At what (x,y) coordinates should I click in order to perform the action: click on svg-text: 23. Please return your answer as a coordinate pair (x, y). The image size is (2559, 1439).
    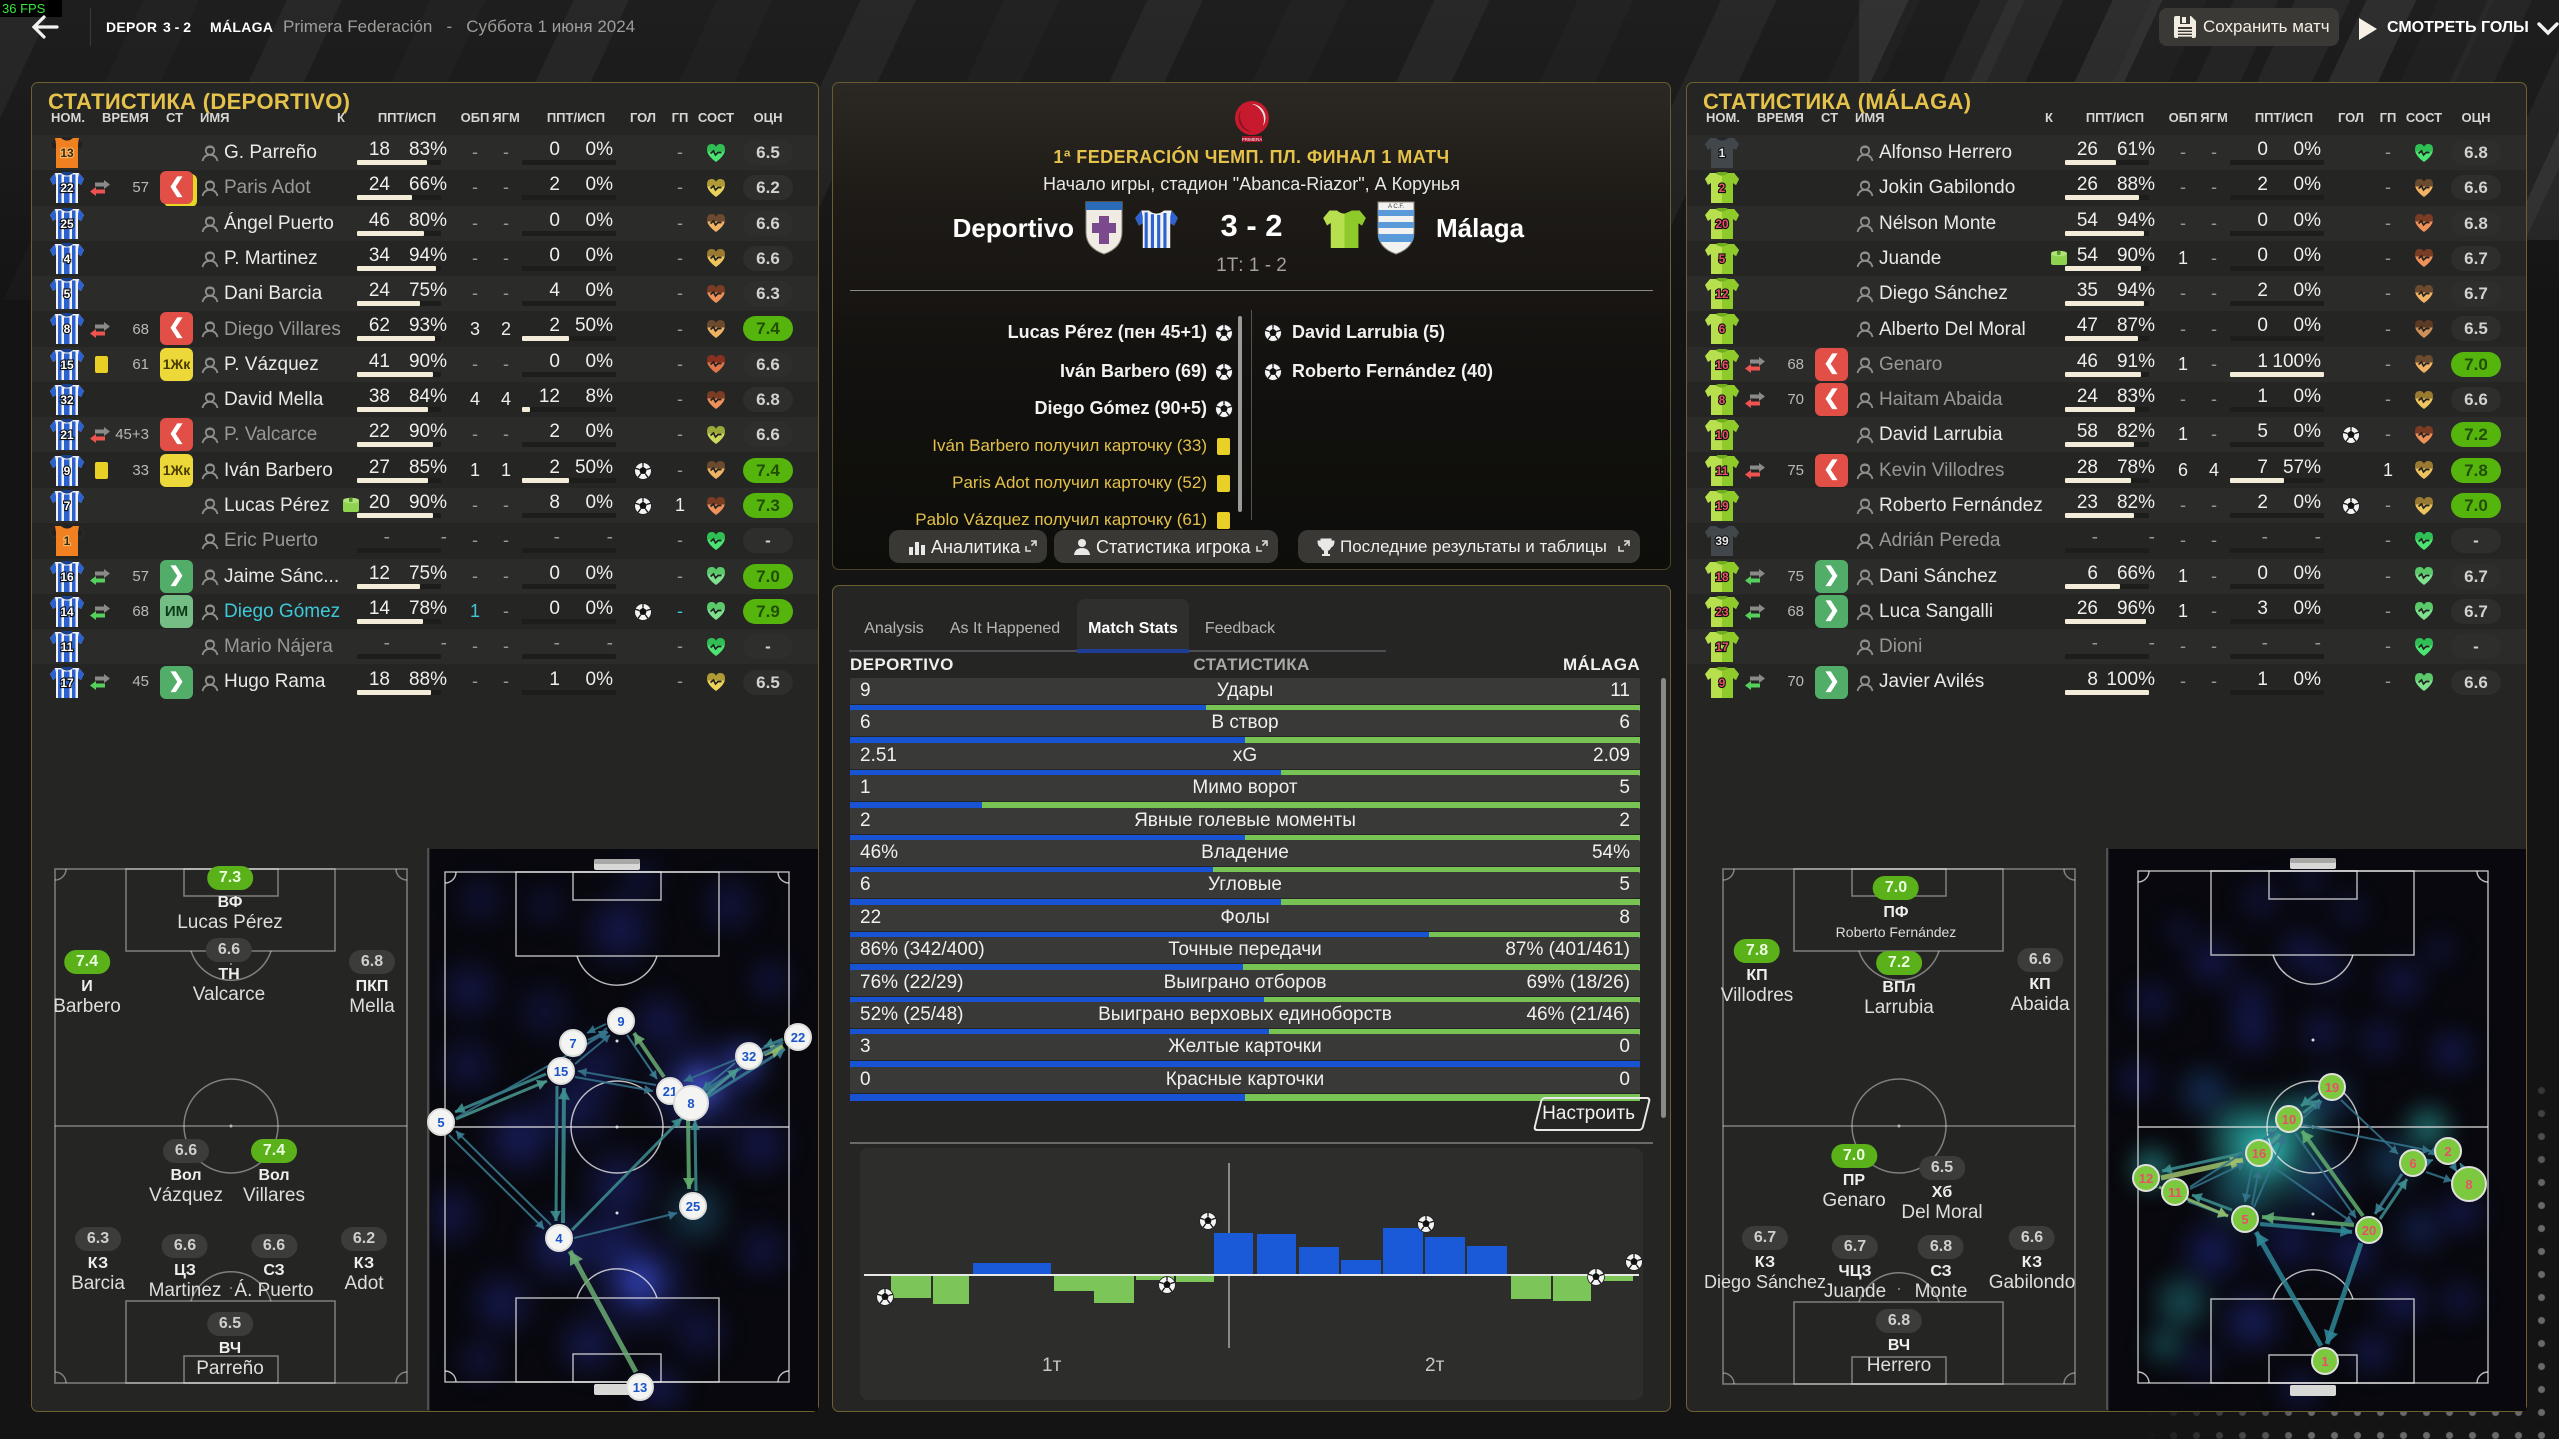
    Looking at the image, I should click on (1722, 612).